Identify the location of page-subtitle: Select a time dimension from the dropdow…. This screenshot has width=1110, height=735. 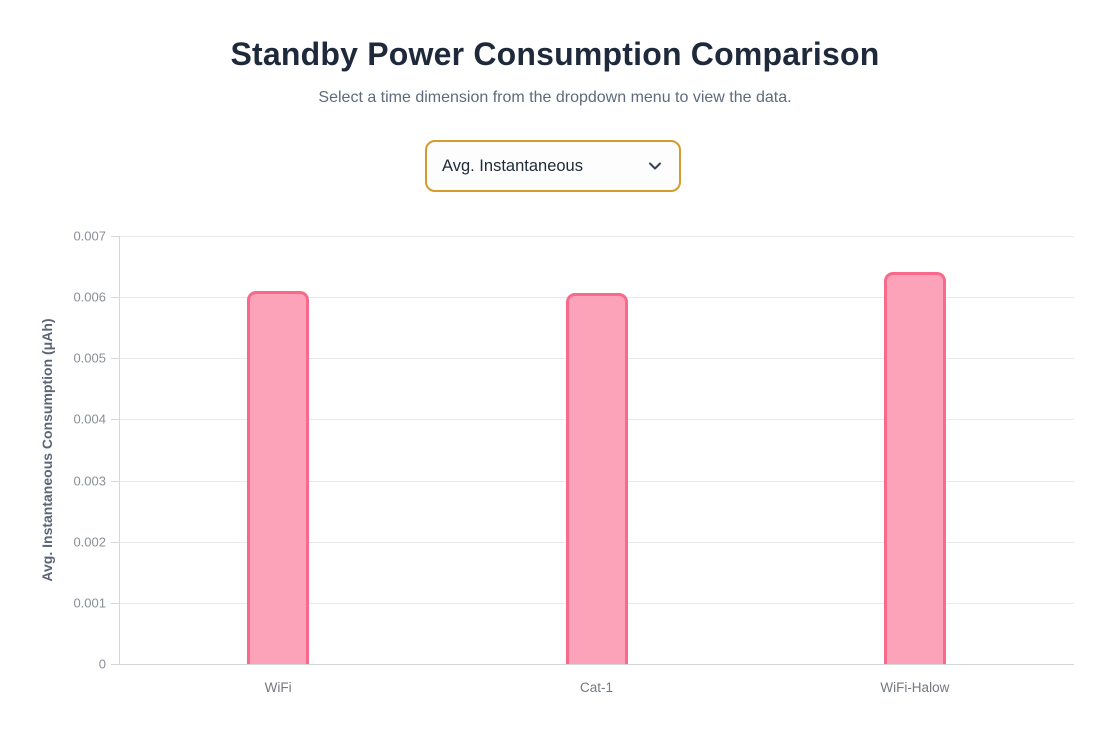
(555, 97).